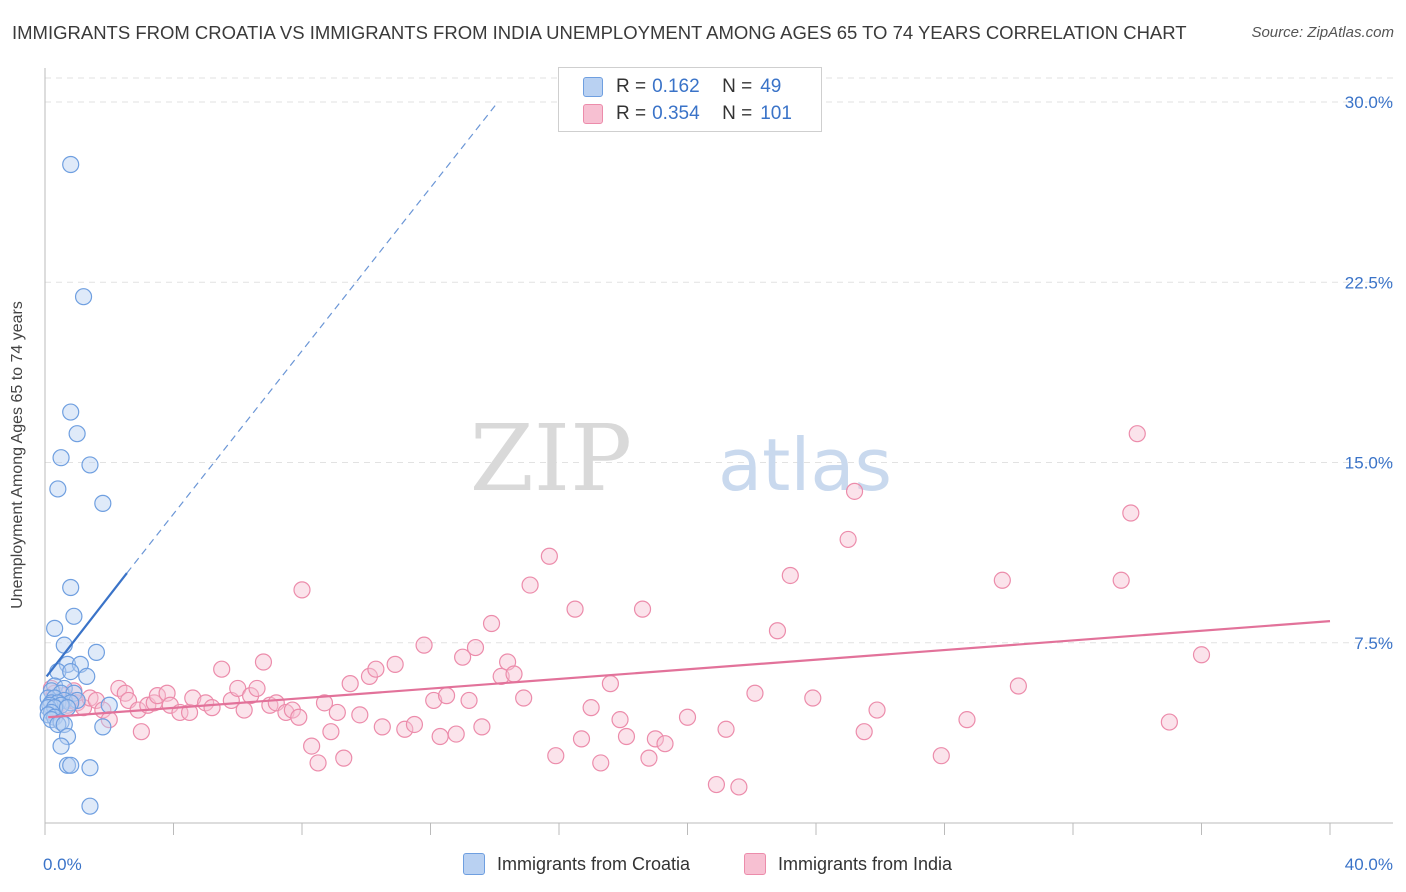  I want to click on legend-n-label: N =, so click(737, 113).